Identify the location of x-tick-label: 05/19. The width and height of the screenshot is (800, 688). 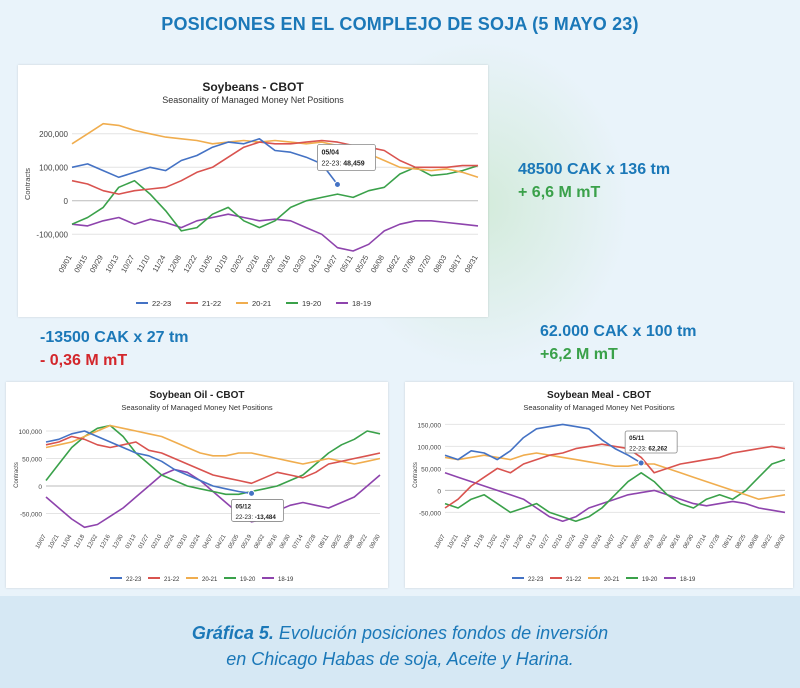
(247, 541).